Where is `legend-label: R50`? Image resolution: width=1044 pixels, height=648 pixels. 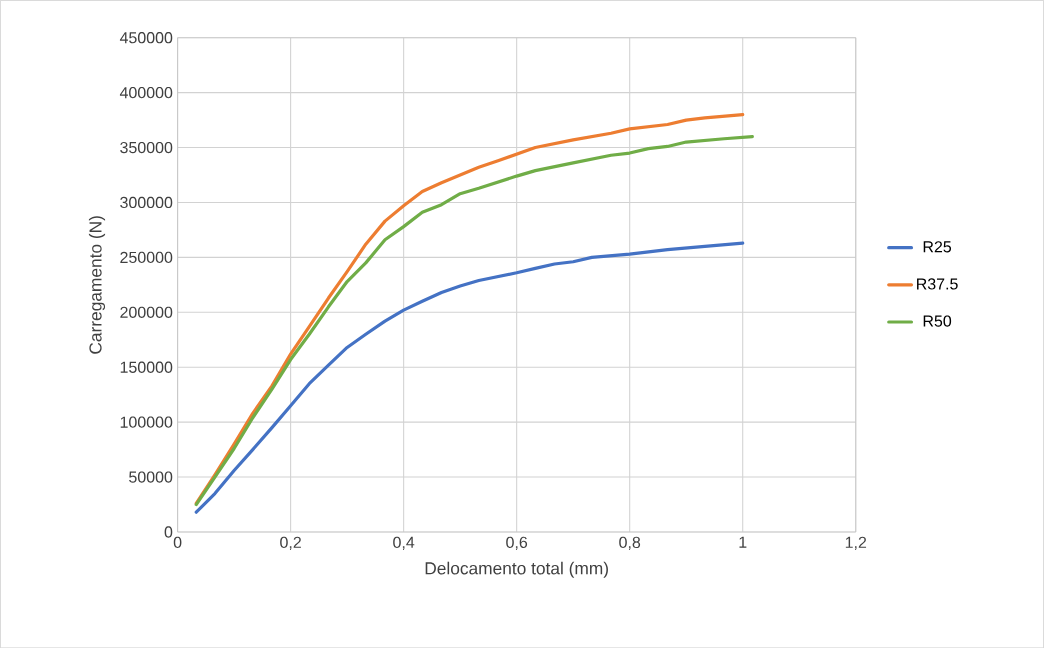 legend-label: R50 is located at coordinates (937, 321).